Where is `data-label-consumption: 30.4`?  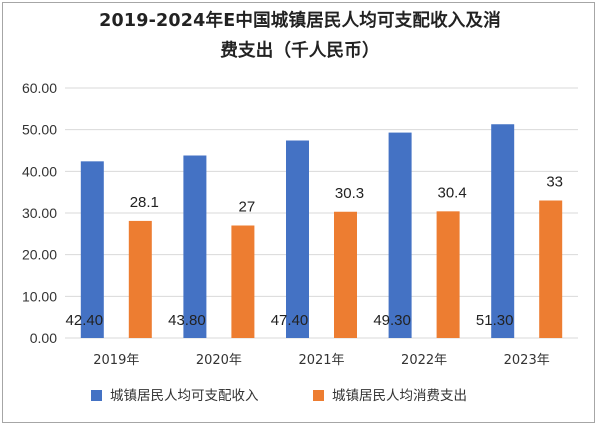 data-label-consumption: 30.4 is located at coordinates (451, 192).